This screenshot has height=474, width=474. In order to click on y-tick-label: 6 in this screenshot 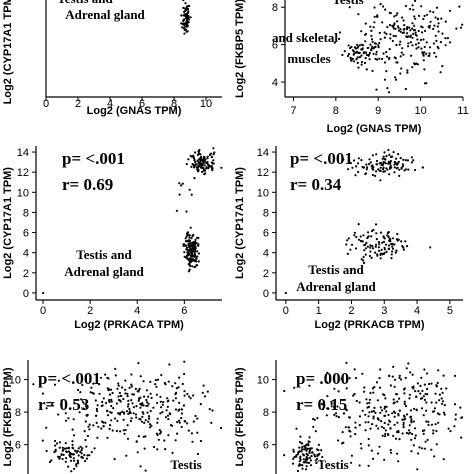, I will do `click(18, 446)`.